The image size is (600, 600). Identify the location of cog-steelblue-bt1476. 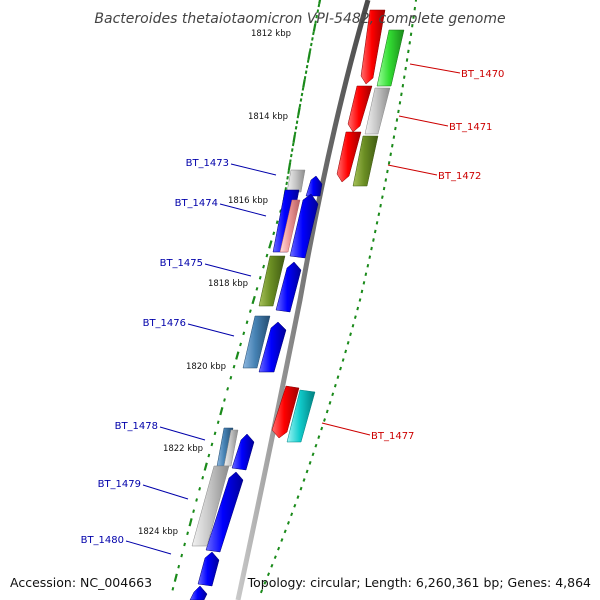
(256, 342).